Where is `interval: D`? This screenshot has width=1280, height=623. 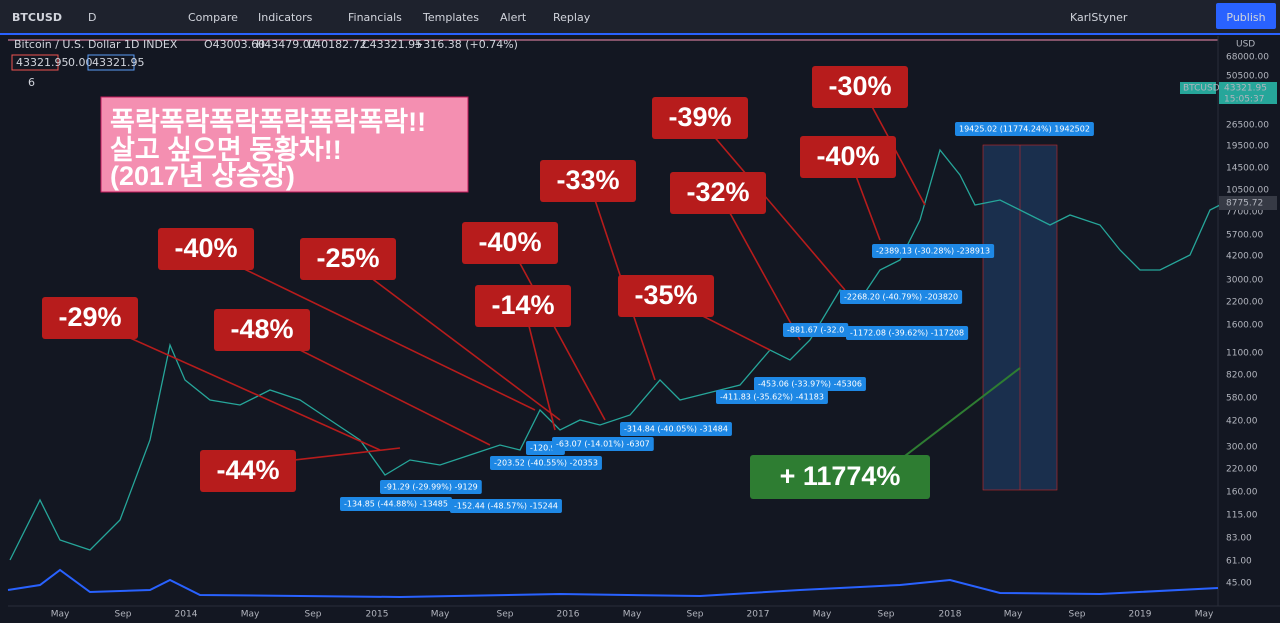
interval: D is located at coordinates (92, 17).